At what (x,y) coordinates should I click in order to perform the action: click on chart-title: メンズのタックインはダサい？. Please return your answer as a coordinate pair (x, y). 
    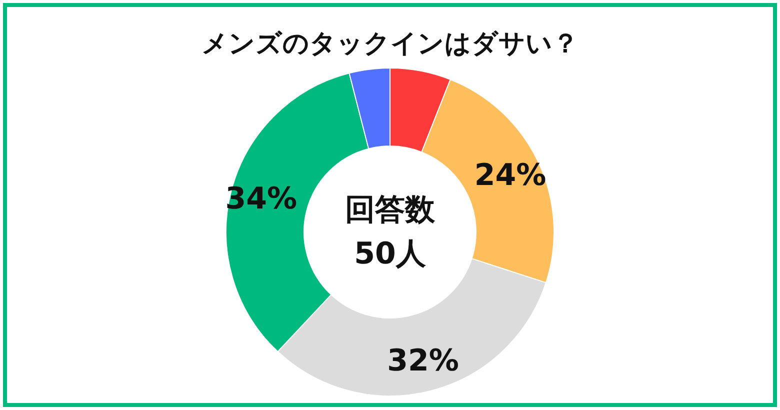
    Looking at the image, I should click on (390, 44).